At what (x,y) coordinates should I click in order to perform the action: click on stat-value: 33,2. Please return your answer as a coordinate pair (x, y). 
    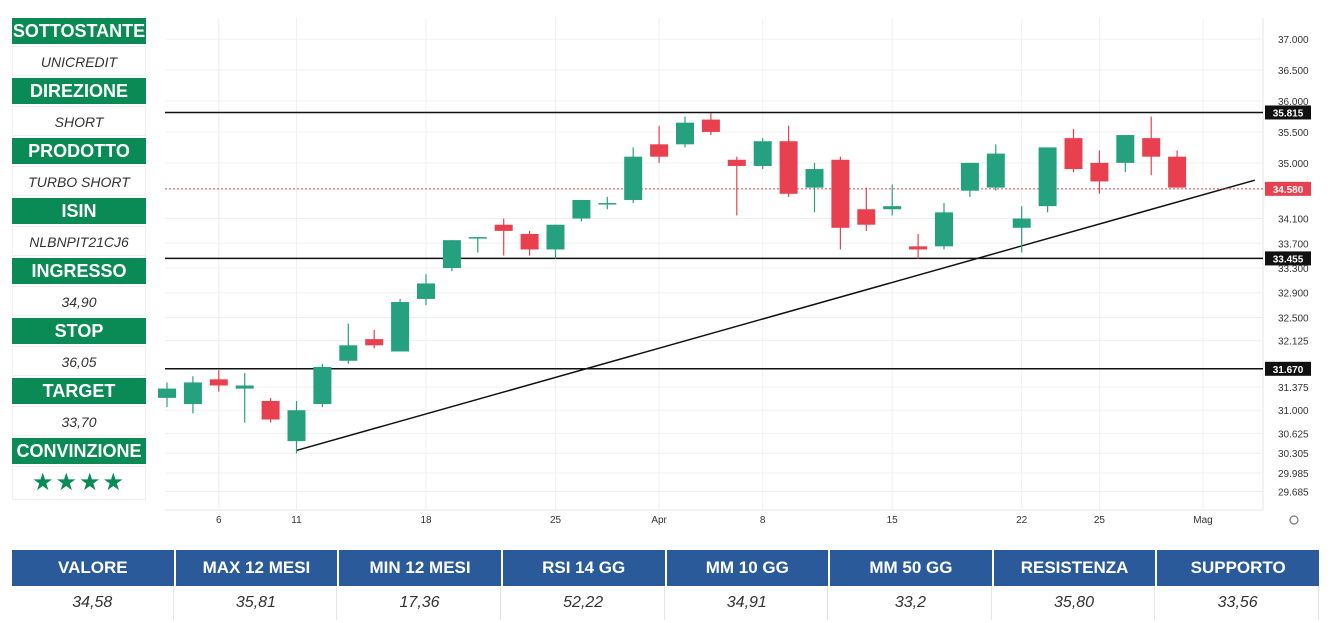
    Looking at the image, I should click on (911, 603).